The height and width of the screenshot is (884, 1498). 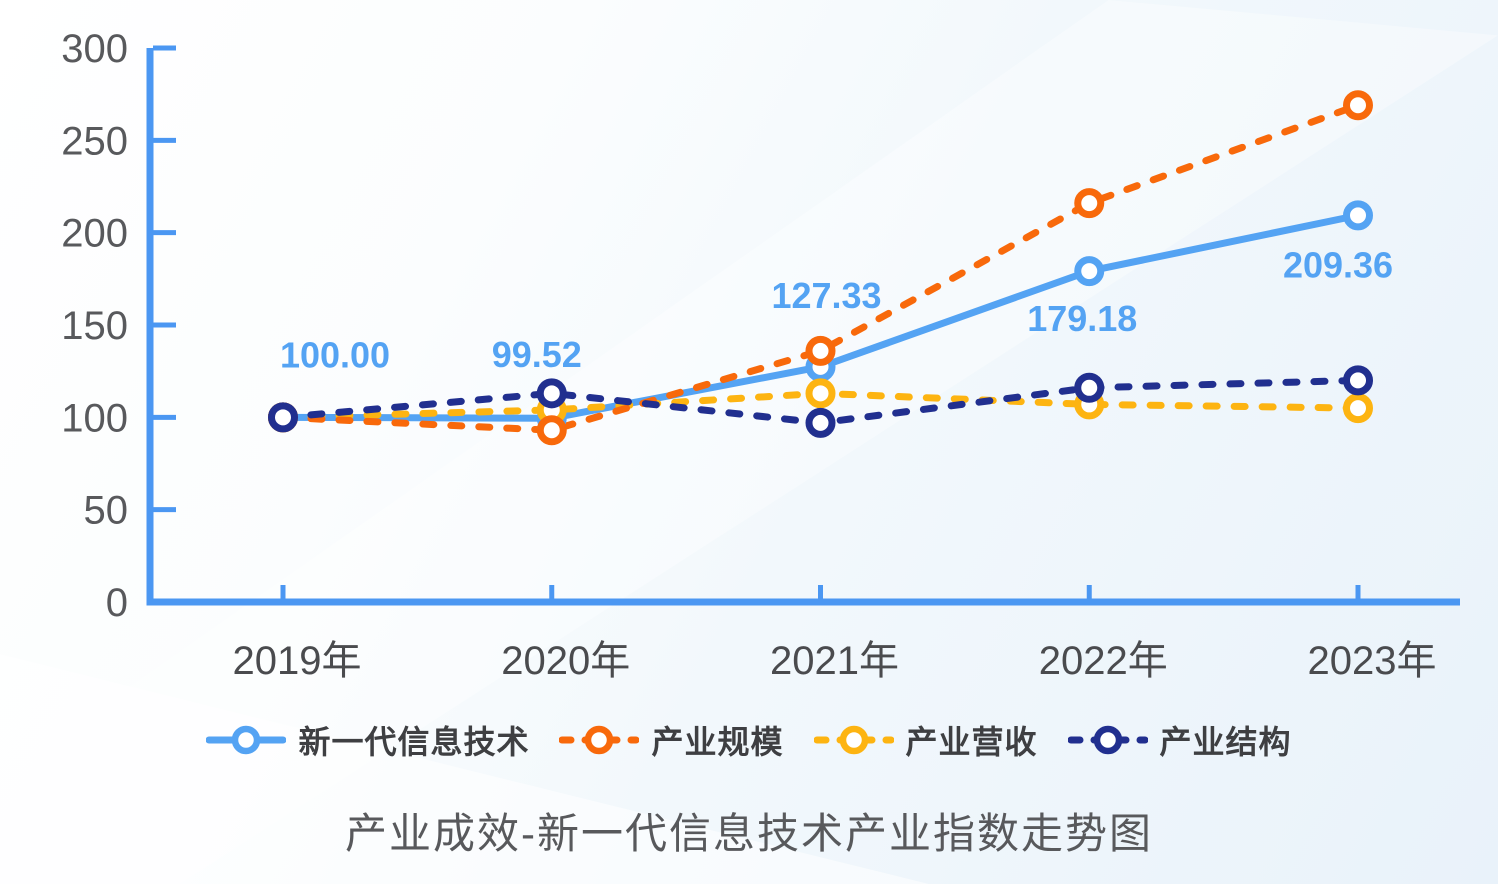 What do you see at coordinates (94, 418) in the screenshot?
I see `y-tick-label: 100` at bounding box center [94, 418].